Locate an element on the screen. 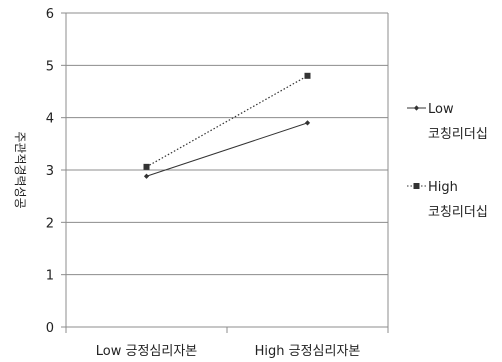  y-tick-label-5: 5 is located at coordinates (50, 66).